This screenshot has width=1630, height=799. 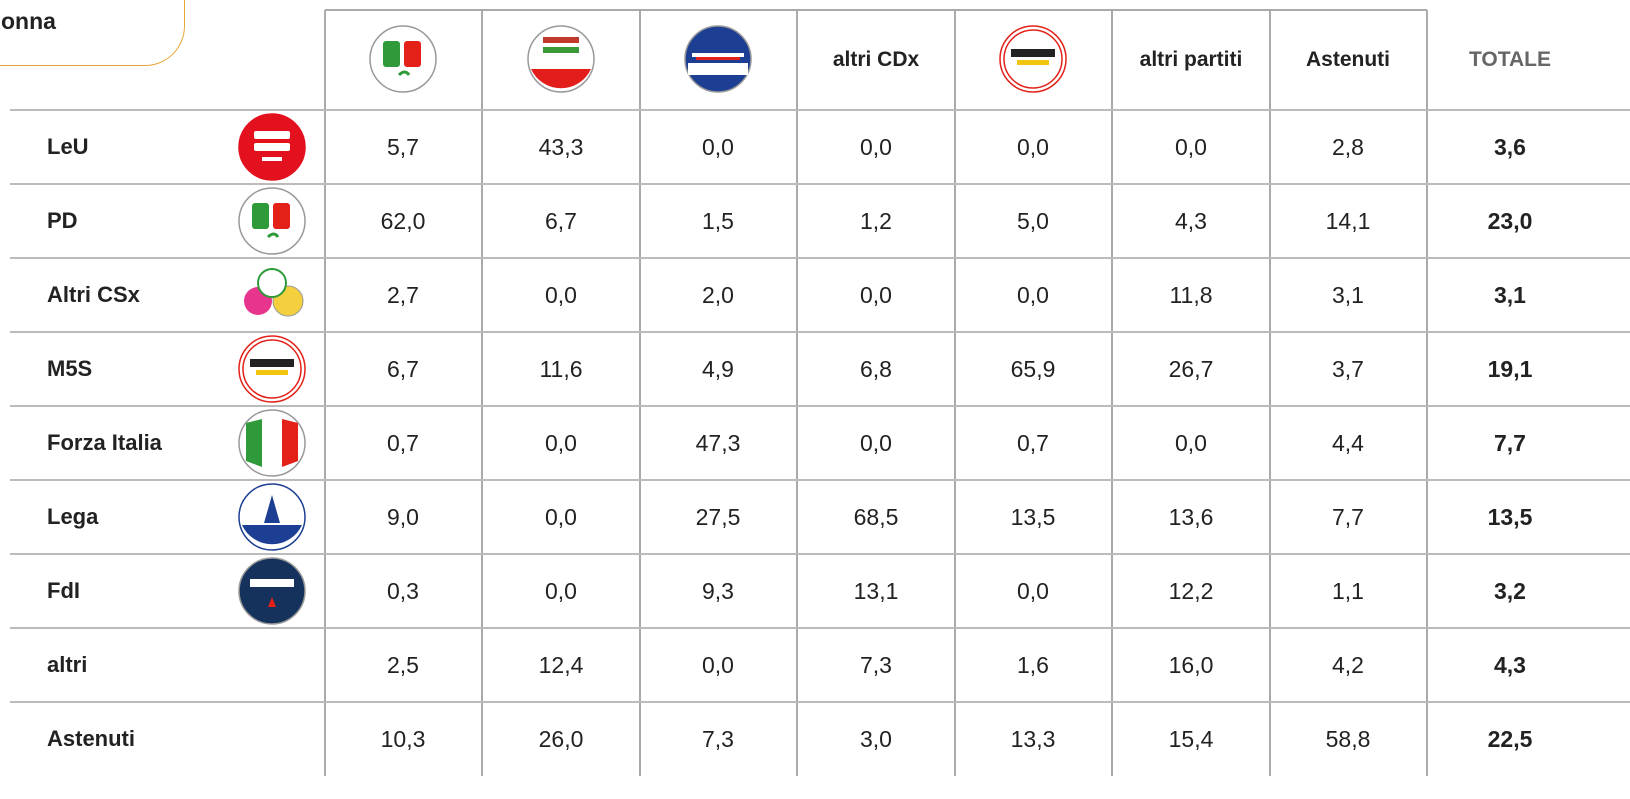 What do you see at coordinates (876, 590) in the screenshot?
I see `table-cell: 13,1` at bounding box center [876, 590].